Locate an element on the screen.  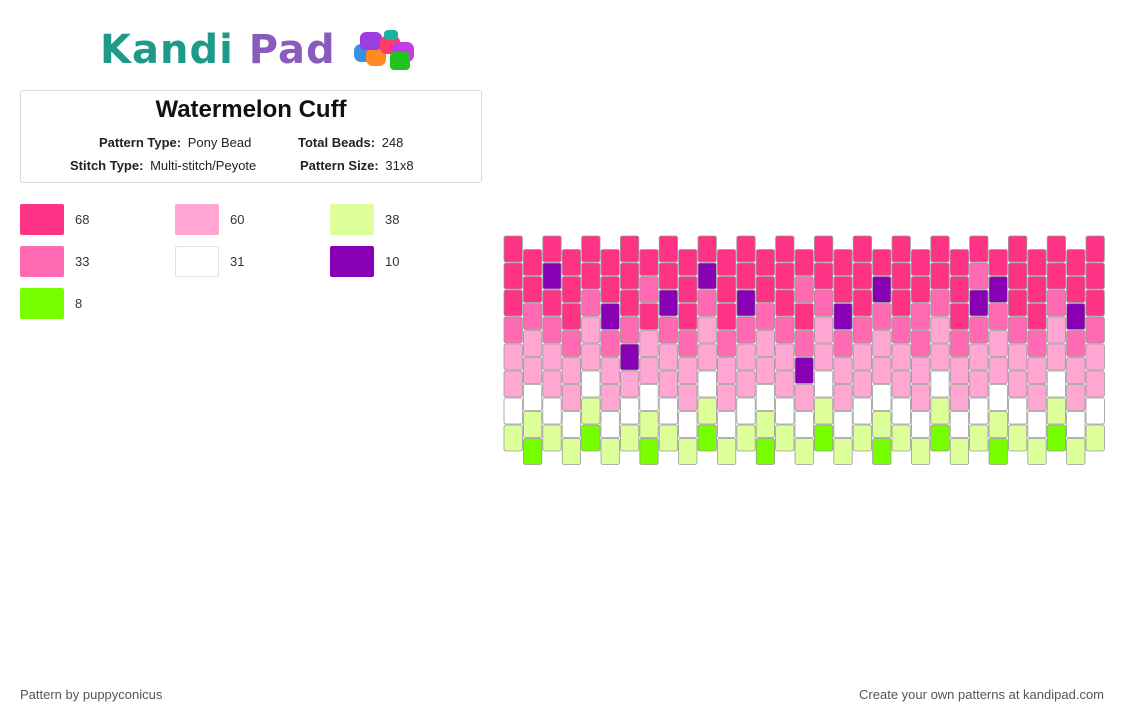
kandipad-link: Create your own patterns at kandipad.com is located at coordinates (981, 694).